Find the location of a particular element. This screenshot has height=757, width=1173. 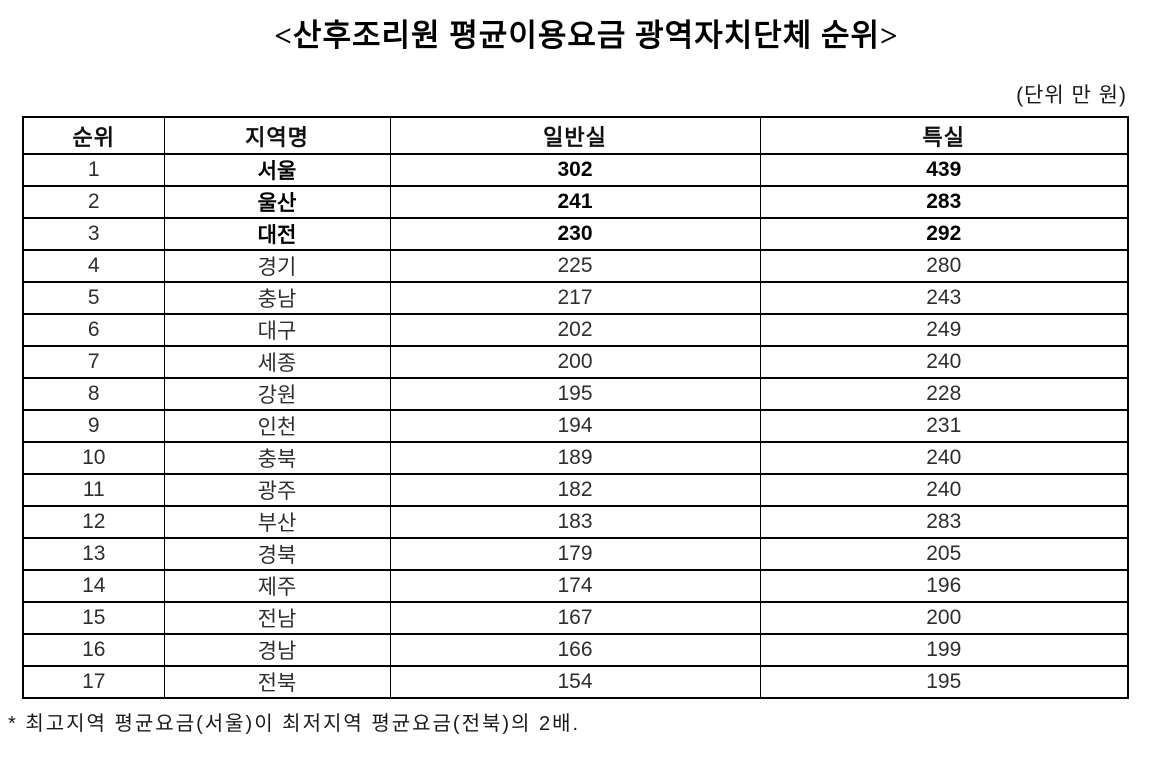

rank-cell: 10 is located at coordinates (93, 458).